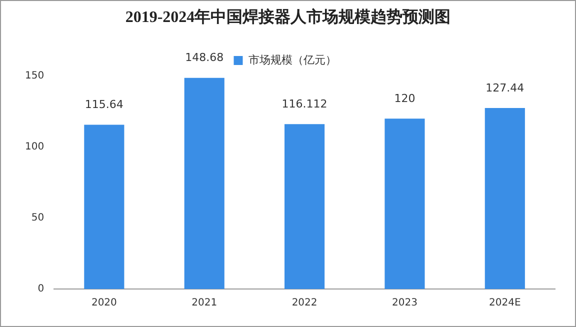 The image size is (576, 327). I want to click on legend-label: 市场规模（亿元）, so click(292, 59).